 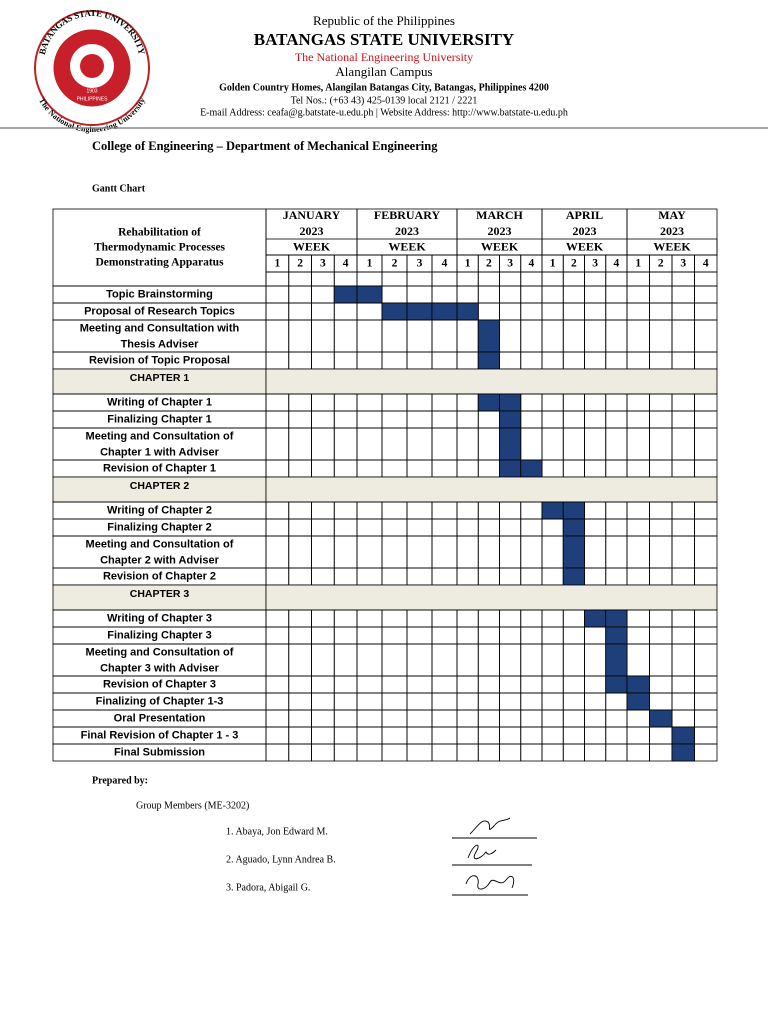 I want to click on task-label: Revision of Chapter 3, so click(x=159, y=684).